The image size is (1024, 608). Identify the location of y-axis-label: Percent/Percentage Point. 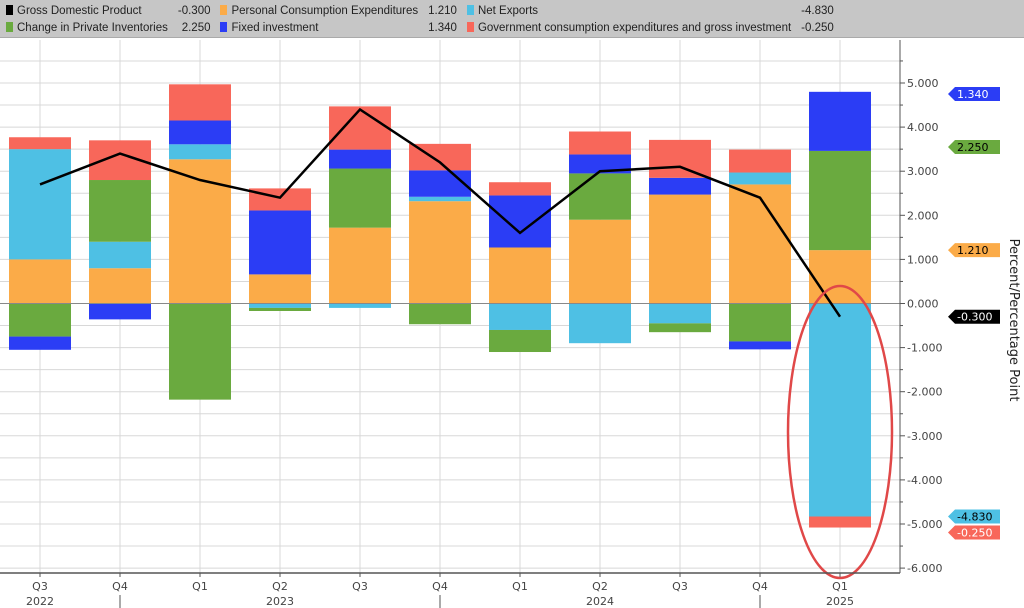
(1013, 320).